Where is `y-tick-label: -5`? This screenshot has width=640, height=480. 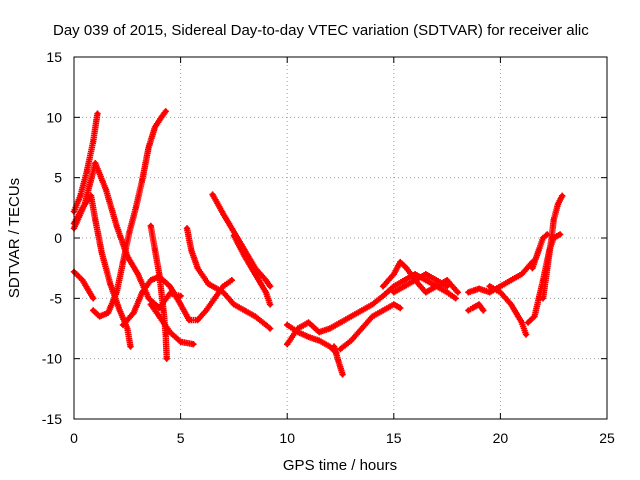 y-tick-label: -5 is located at coordinates (56, 298).